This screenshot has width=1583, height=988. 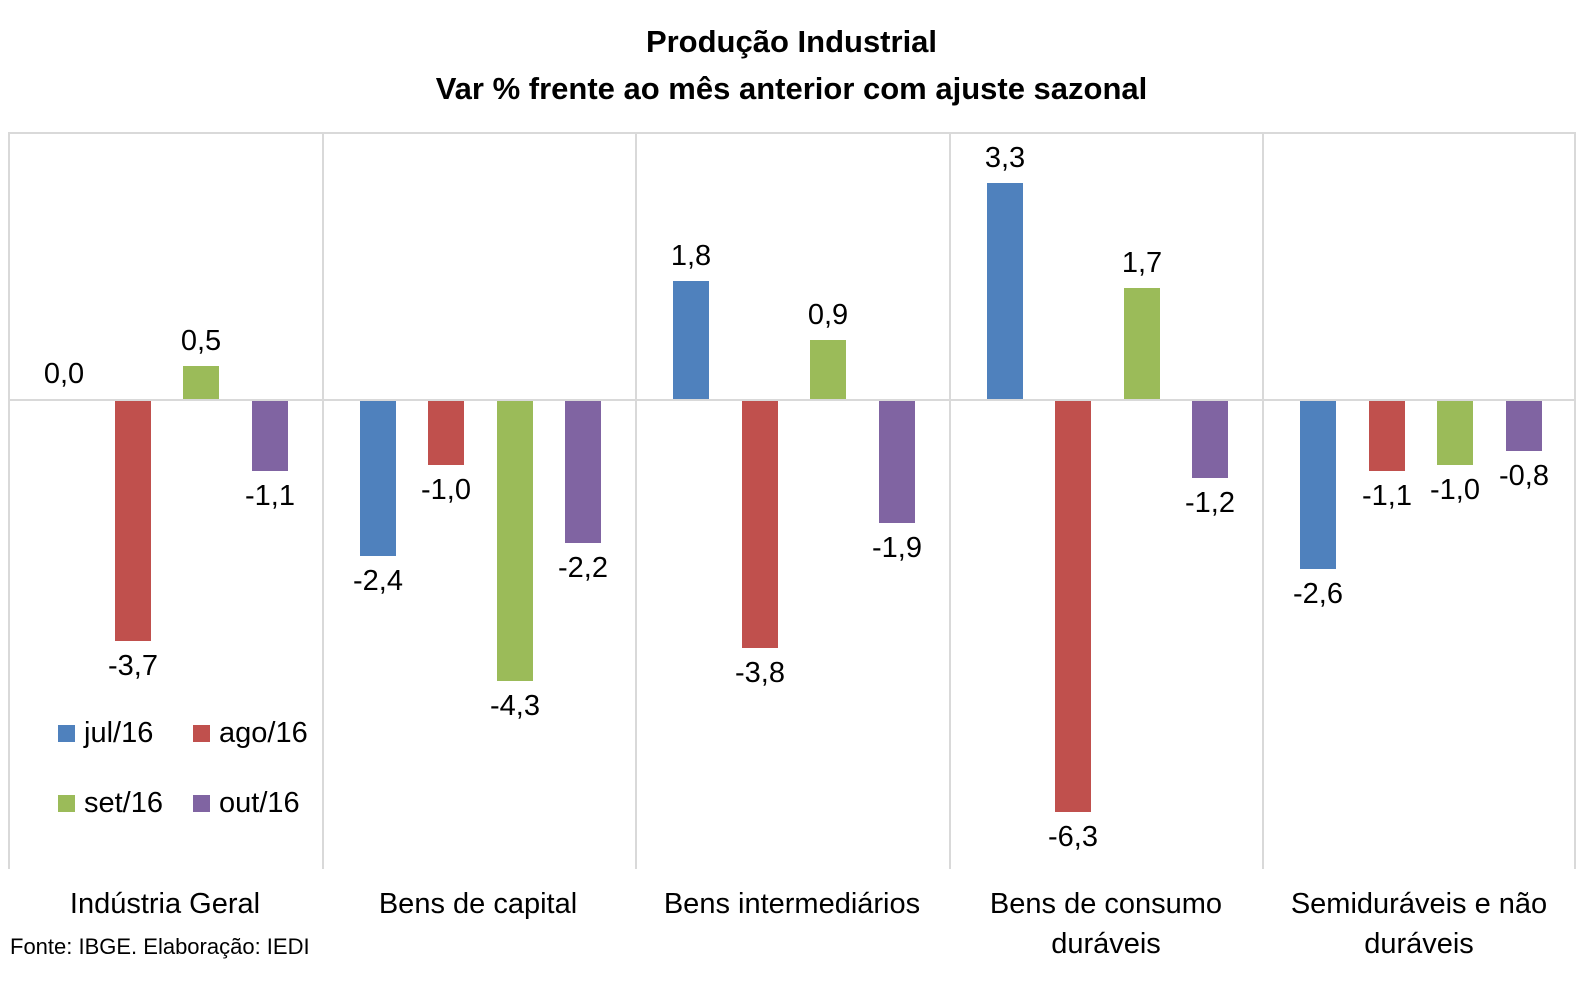 I want to click on data-label: -1,2, so click(x=1210, y=503).